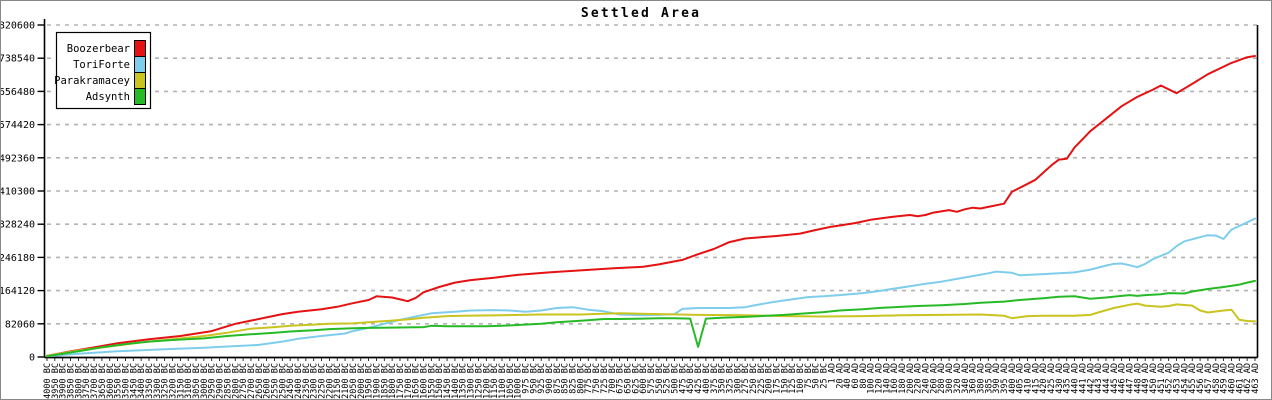 This screenshot has height=400, width=1272. Describe the element at coordinates (20, 324) in the screenshot. I see `y-axis-label: 82060` at that location.